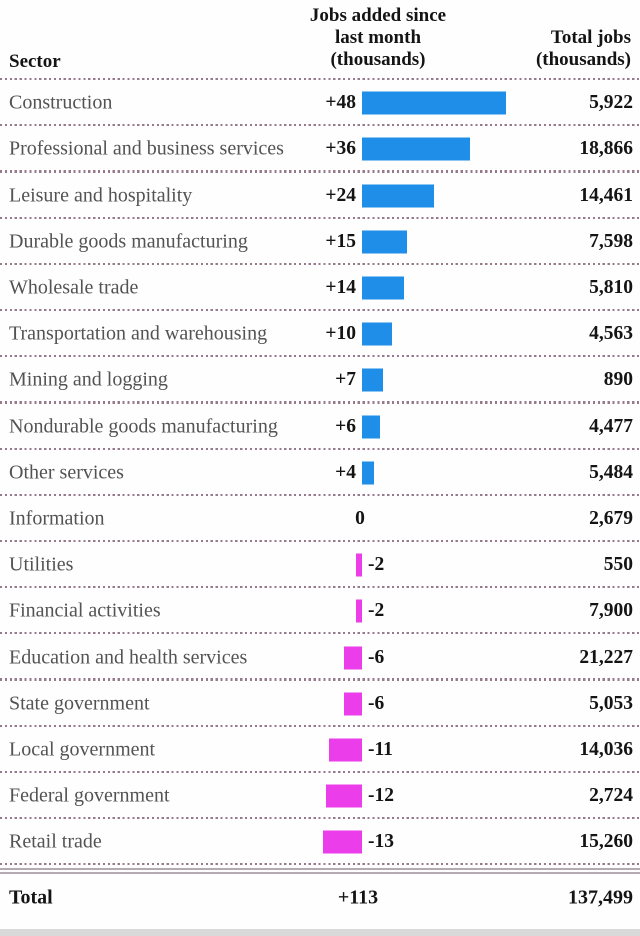  What do you see at coordinates (320, 750) in the screenshot?
I see `table-row: Local government -11 14,036` at bounding box center [320, 750].